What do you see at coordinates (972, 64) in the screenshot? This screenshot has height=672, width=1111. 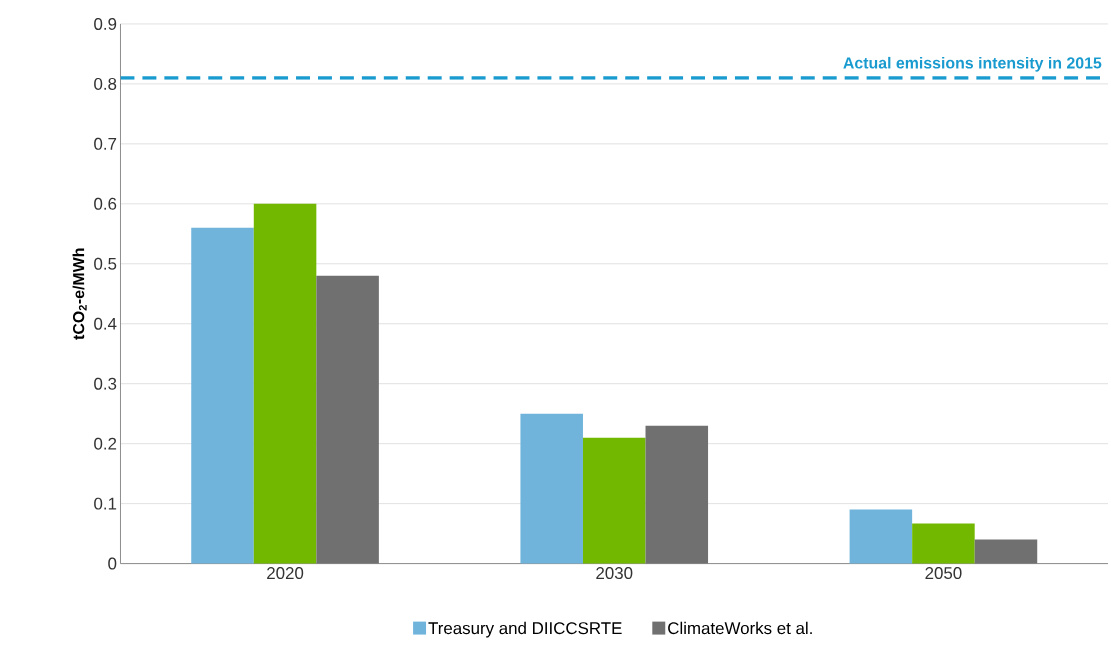 I see `ref-line-label: Actual emissions intensity in 2015` at bounding box center [972, 64].